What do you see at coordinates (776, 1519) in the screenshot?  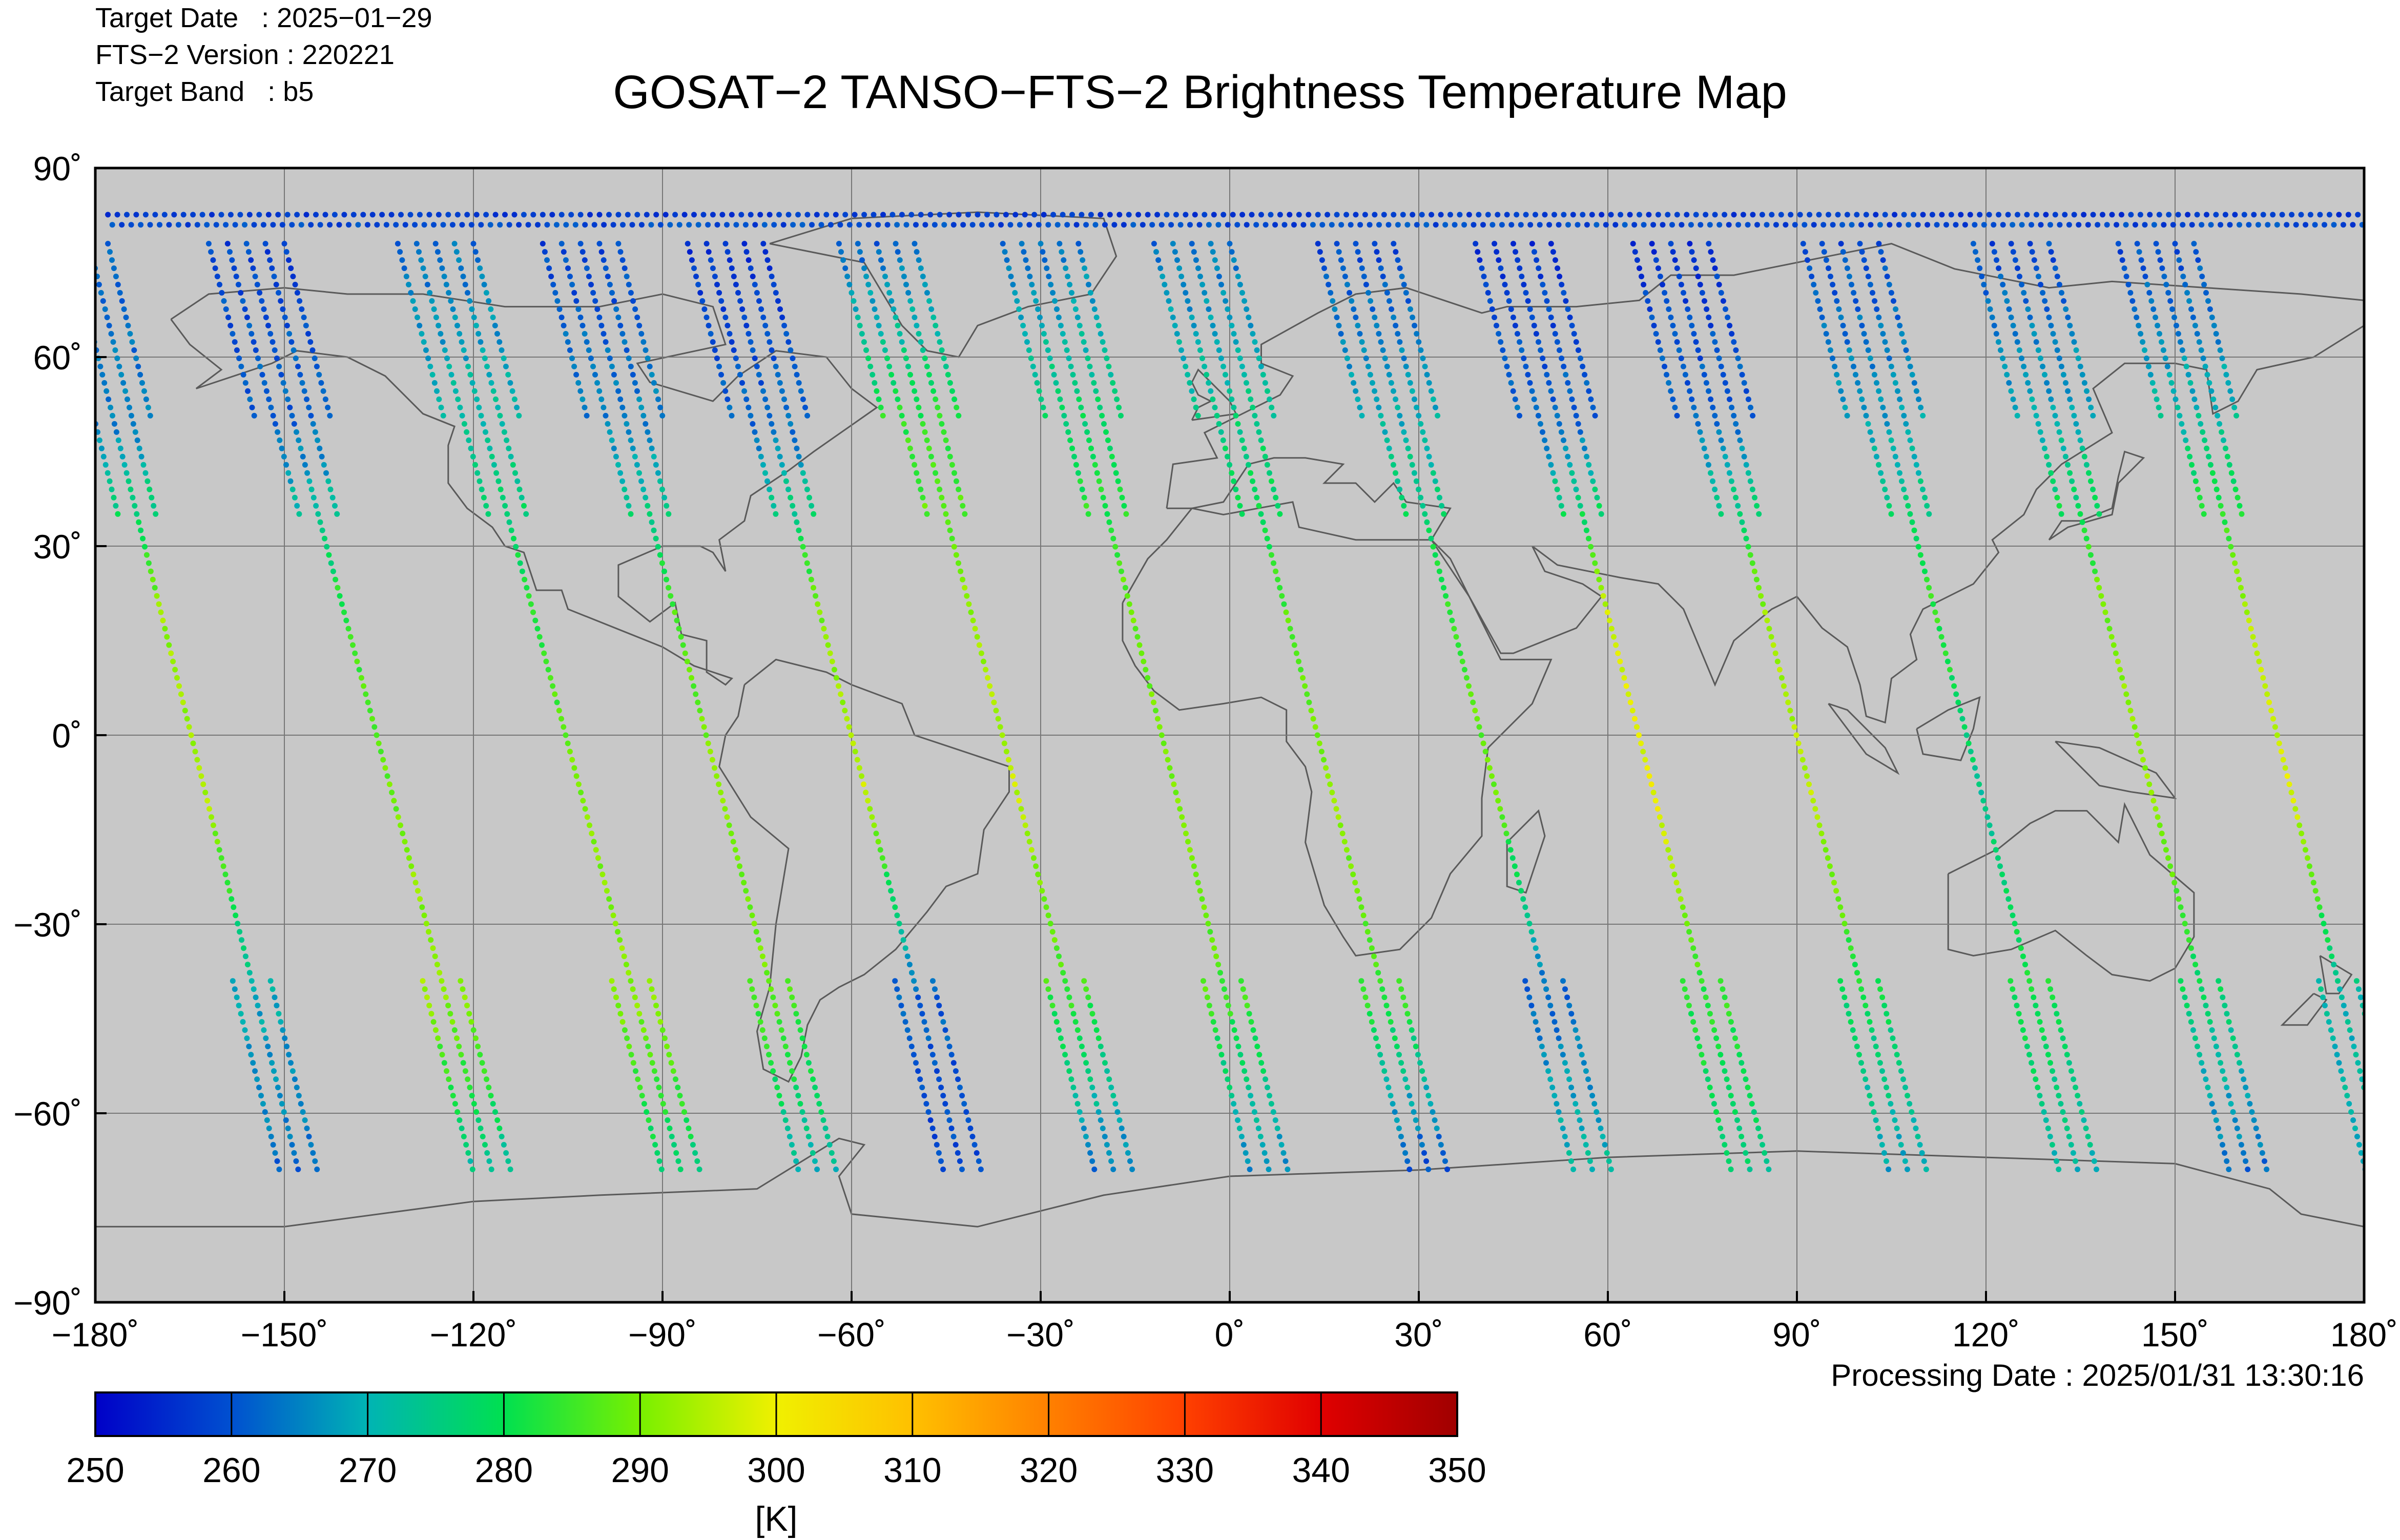 I see `colorbar-unit-label: [K]` at bounding box center [776, 1519].